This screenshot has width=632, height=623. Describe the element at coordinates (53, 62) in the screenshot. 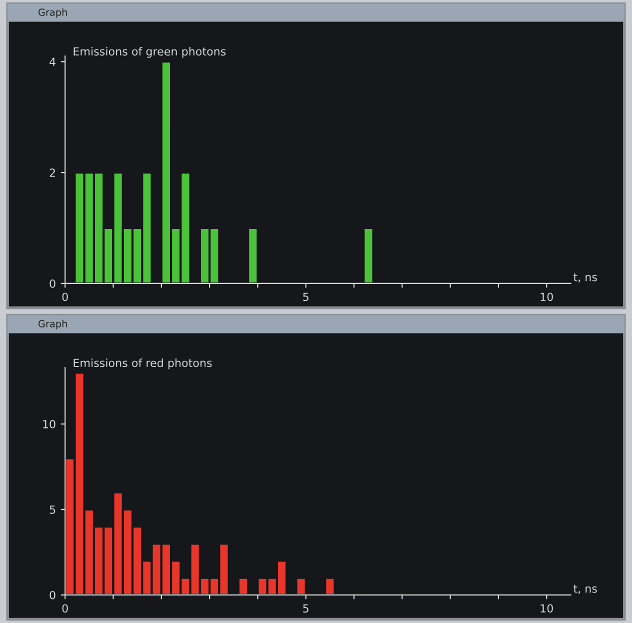

I see `y-tick-label: 4` at that location.